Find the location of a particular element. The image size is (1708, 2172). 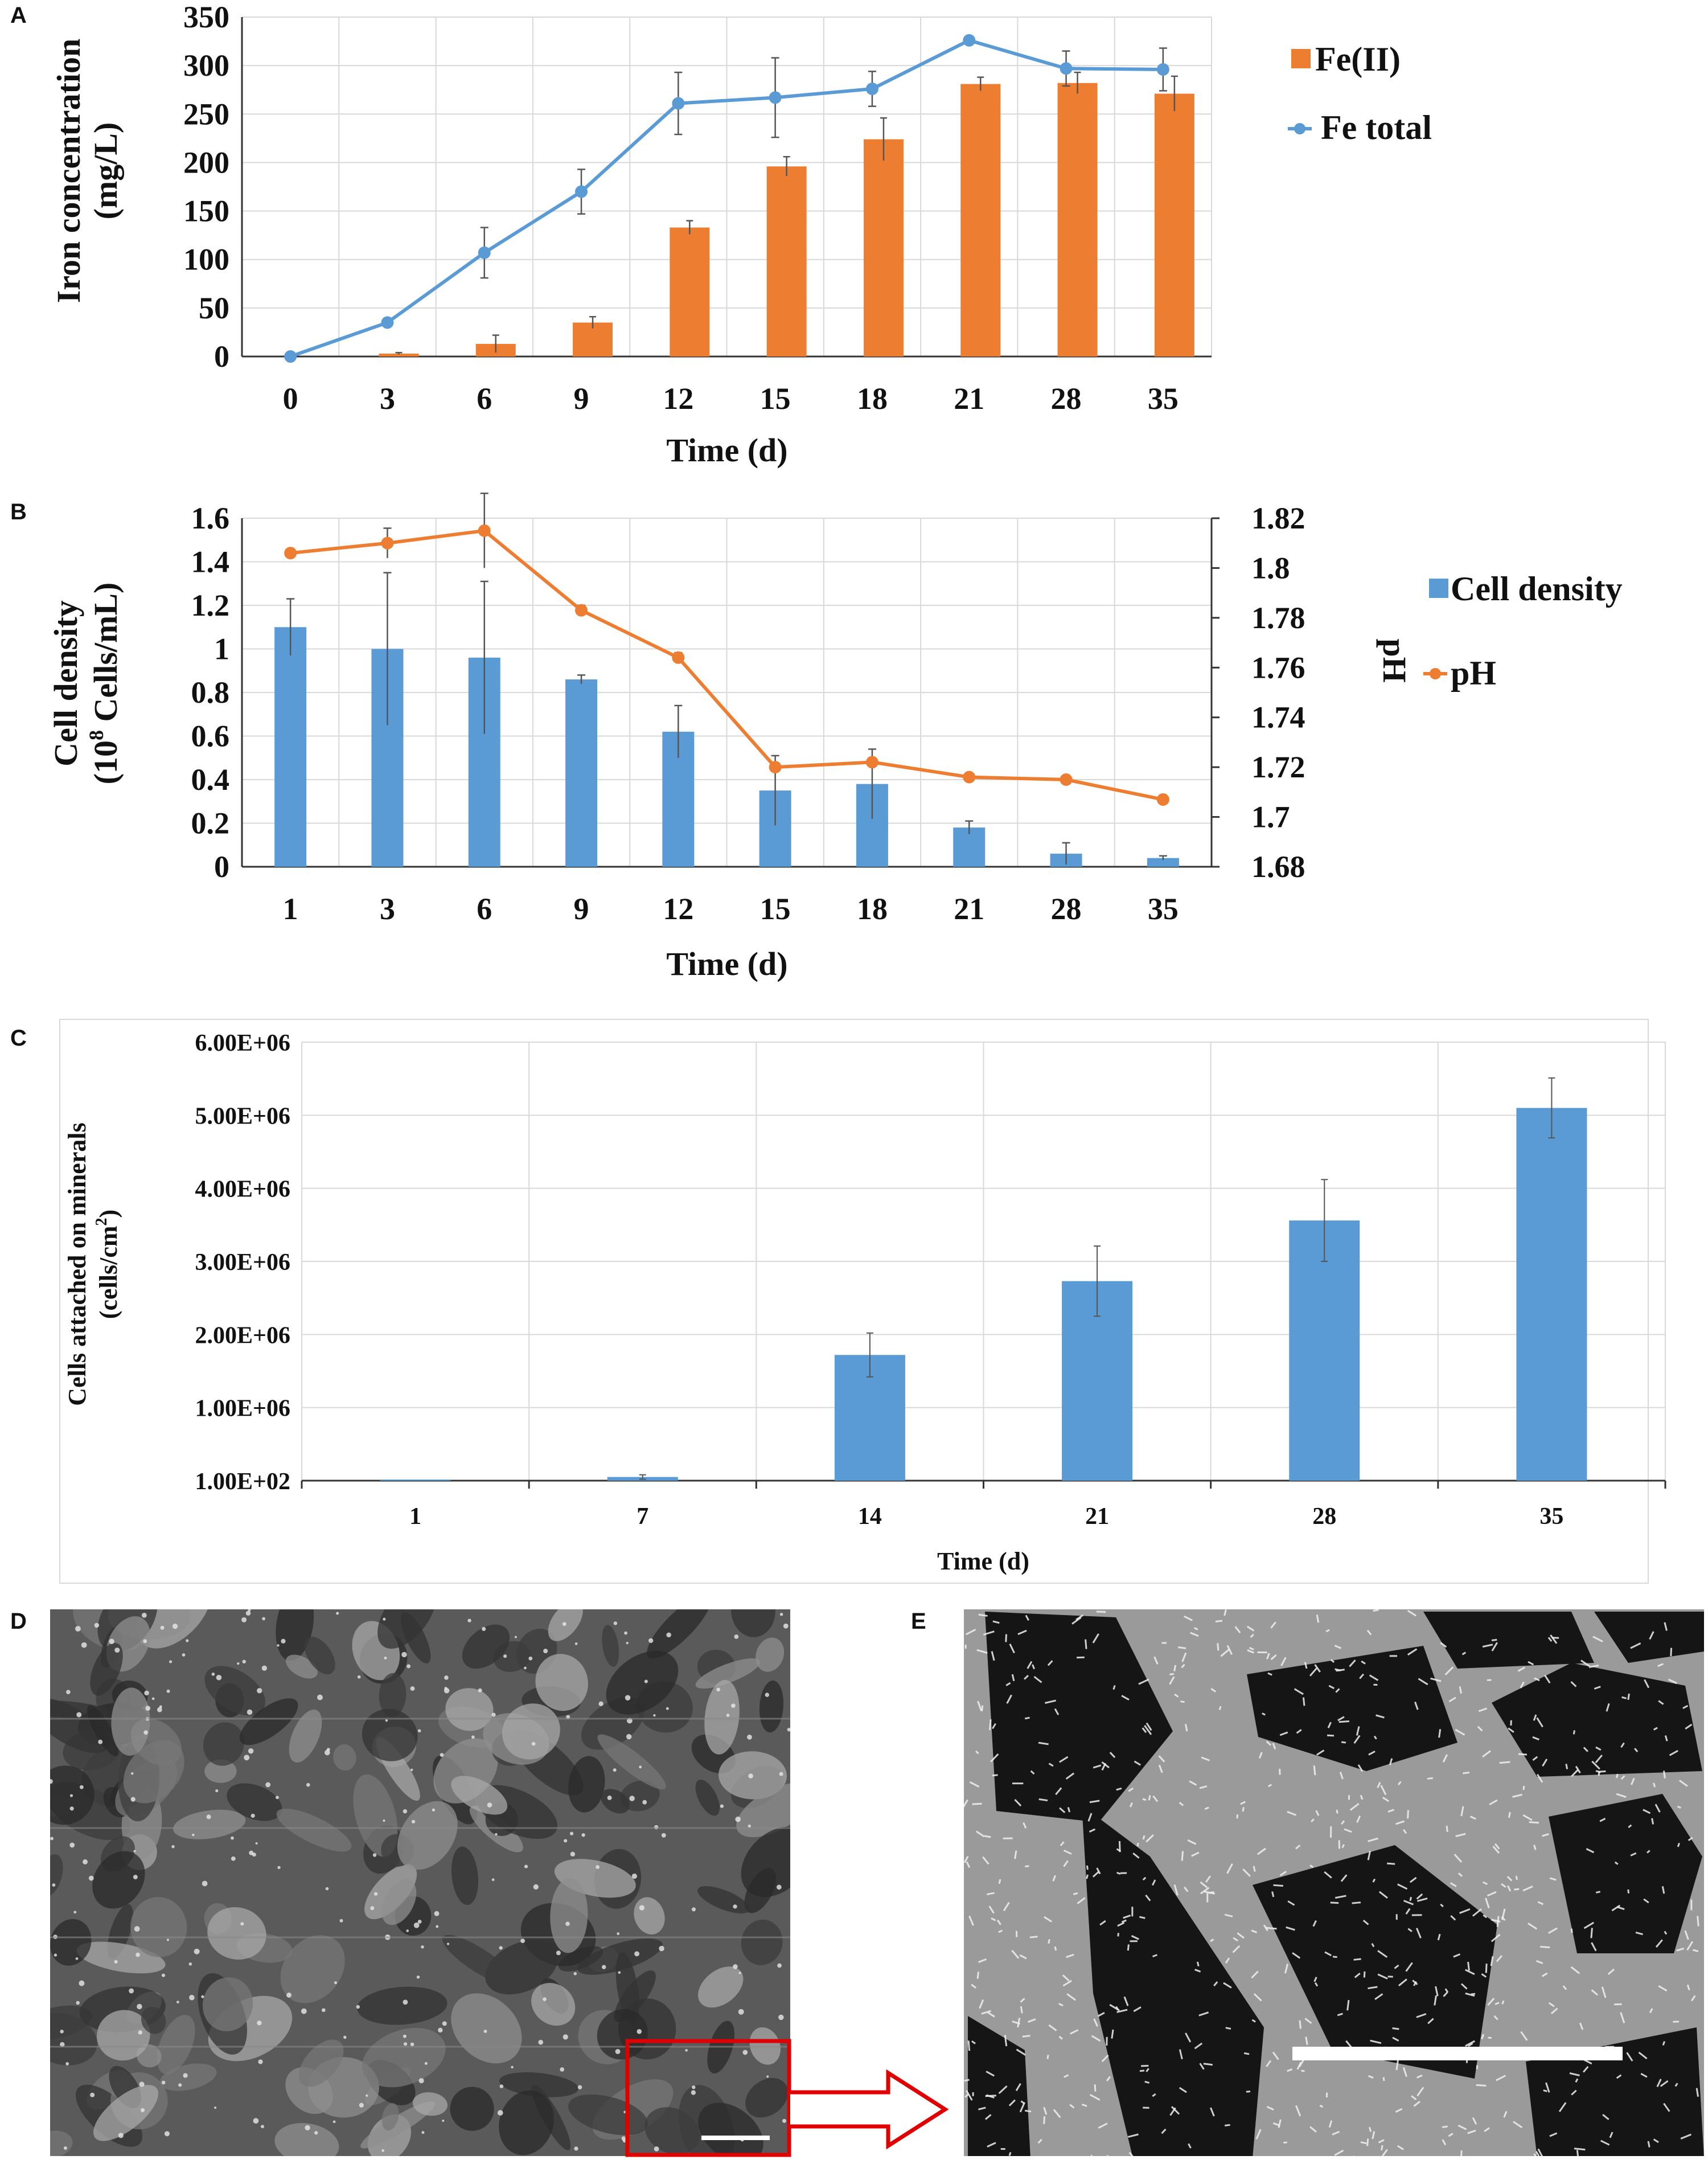

legend-a-fe2-label: Fe(II) is located at coordinates (1358, 59).